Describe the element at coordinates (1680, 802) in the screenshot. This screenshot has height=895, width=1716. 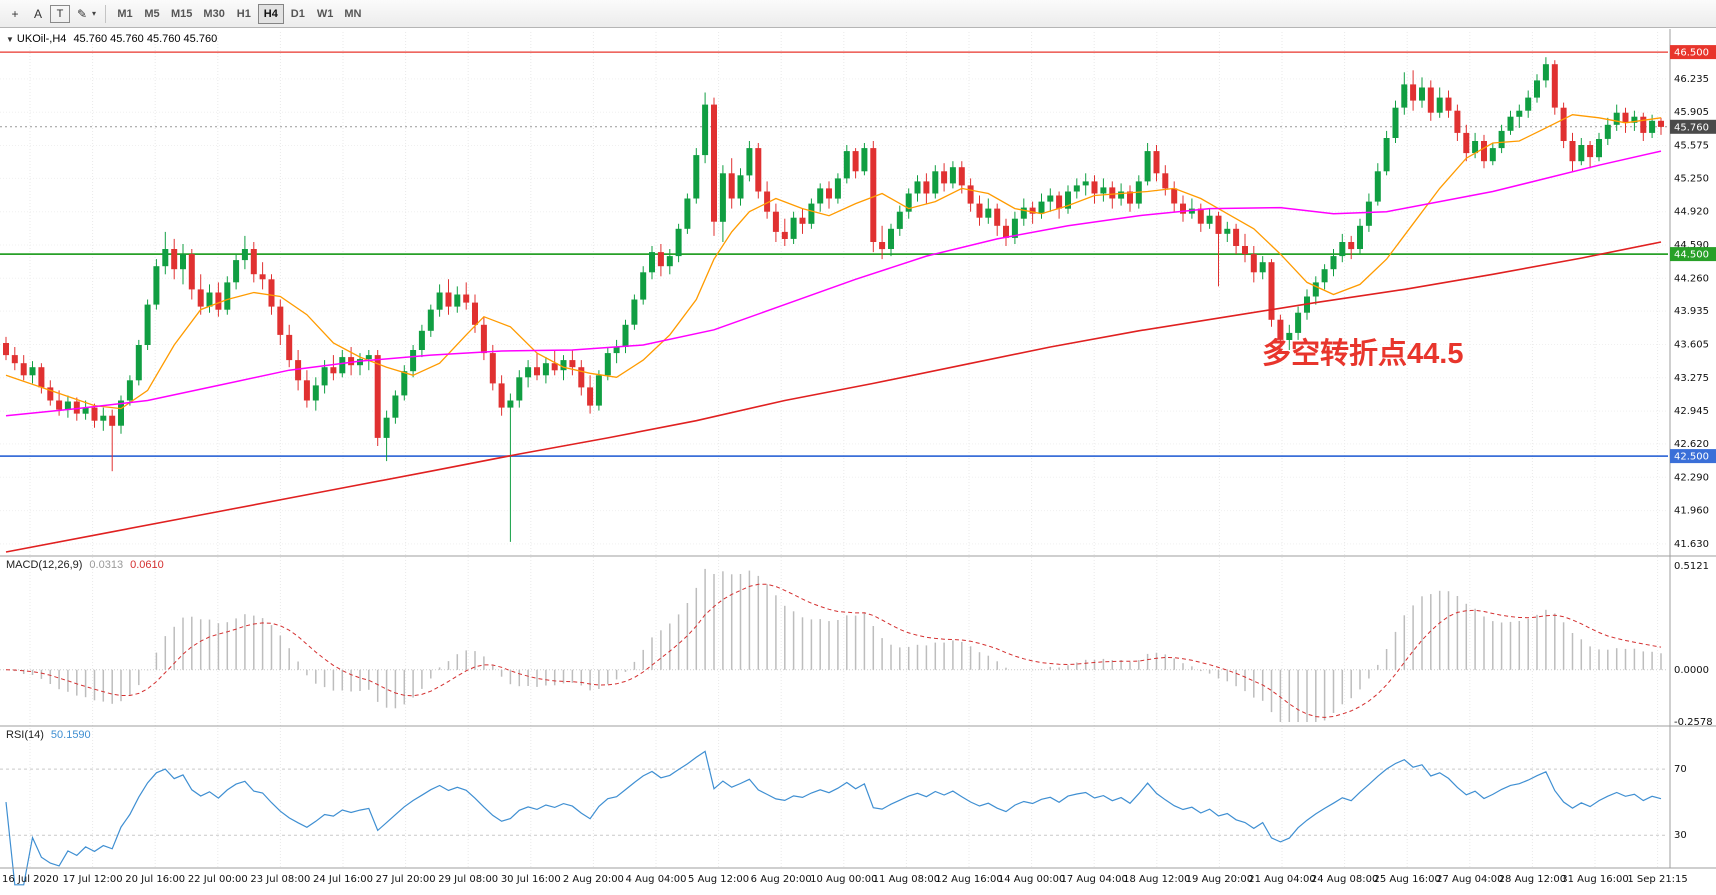
I see `rsi-axis: 70 30` at that location.